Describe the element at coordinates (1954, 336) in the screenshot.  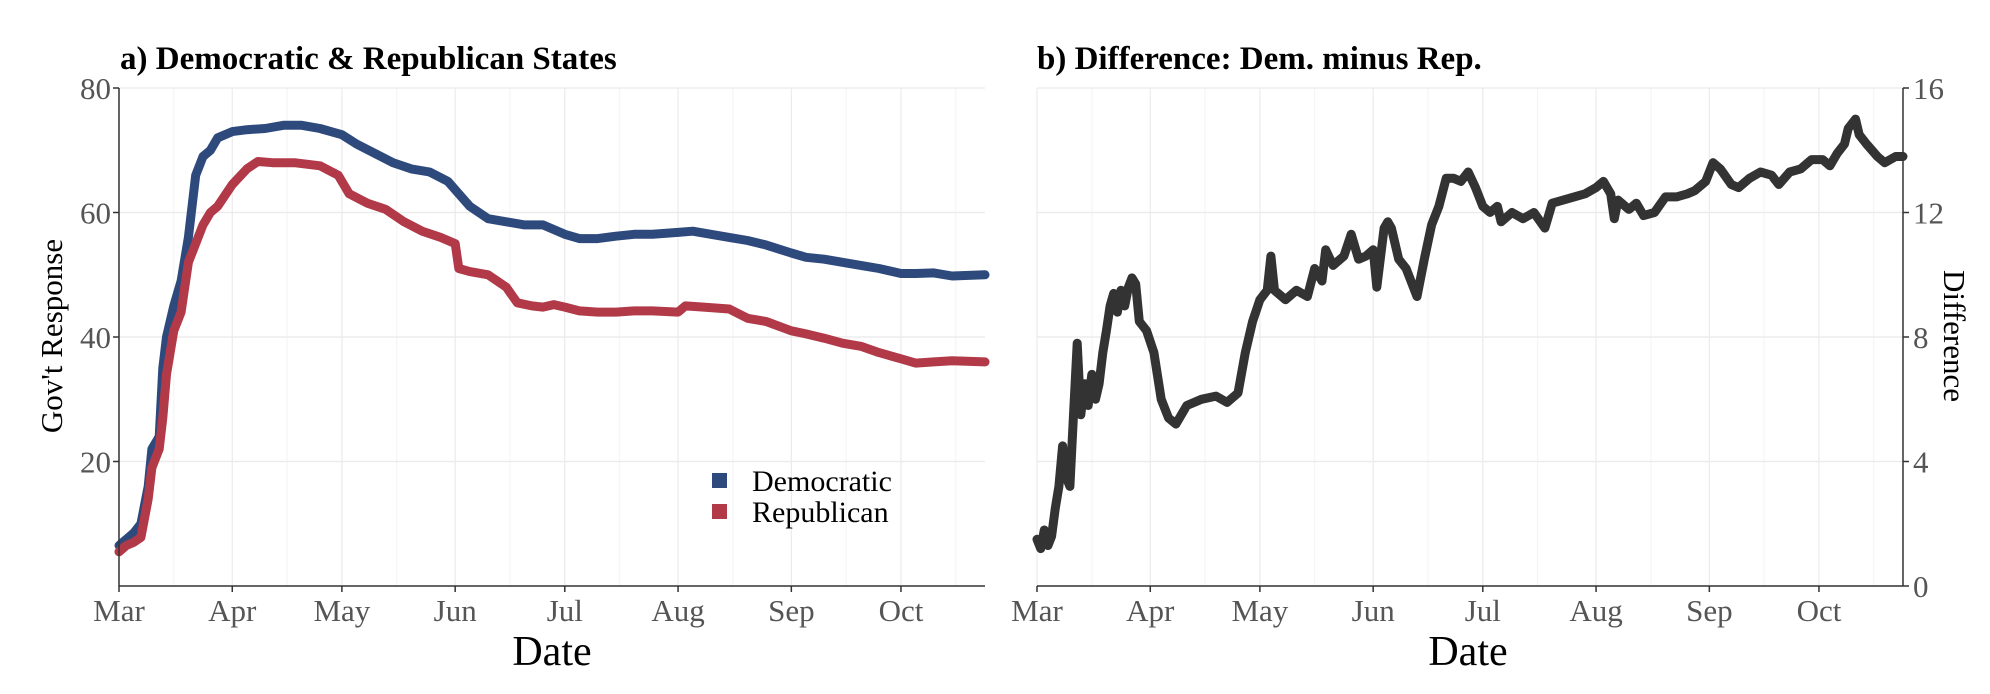
I see `panel-b-y-axis-title: Difference` at that location.